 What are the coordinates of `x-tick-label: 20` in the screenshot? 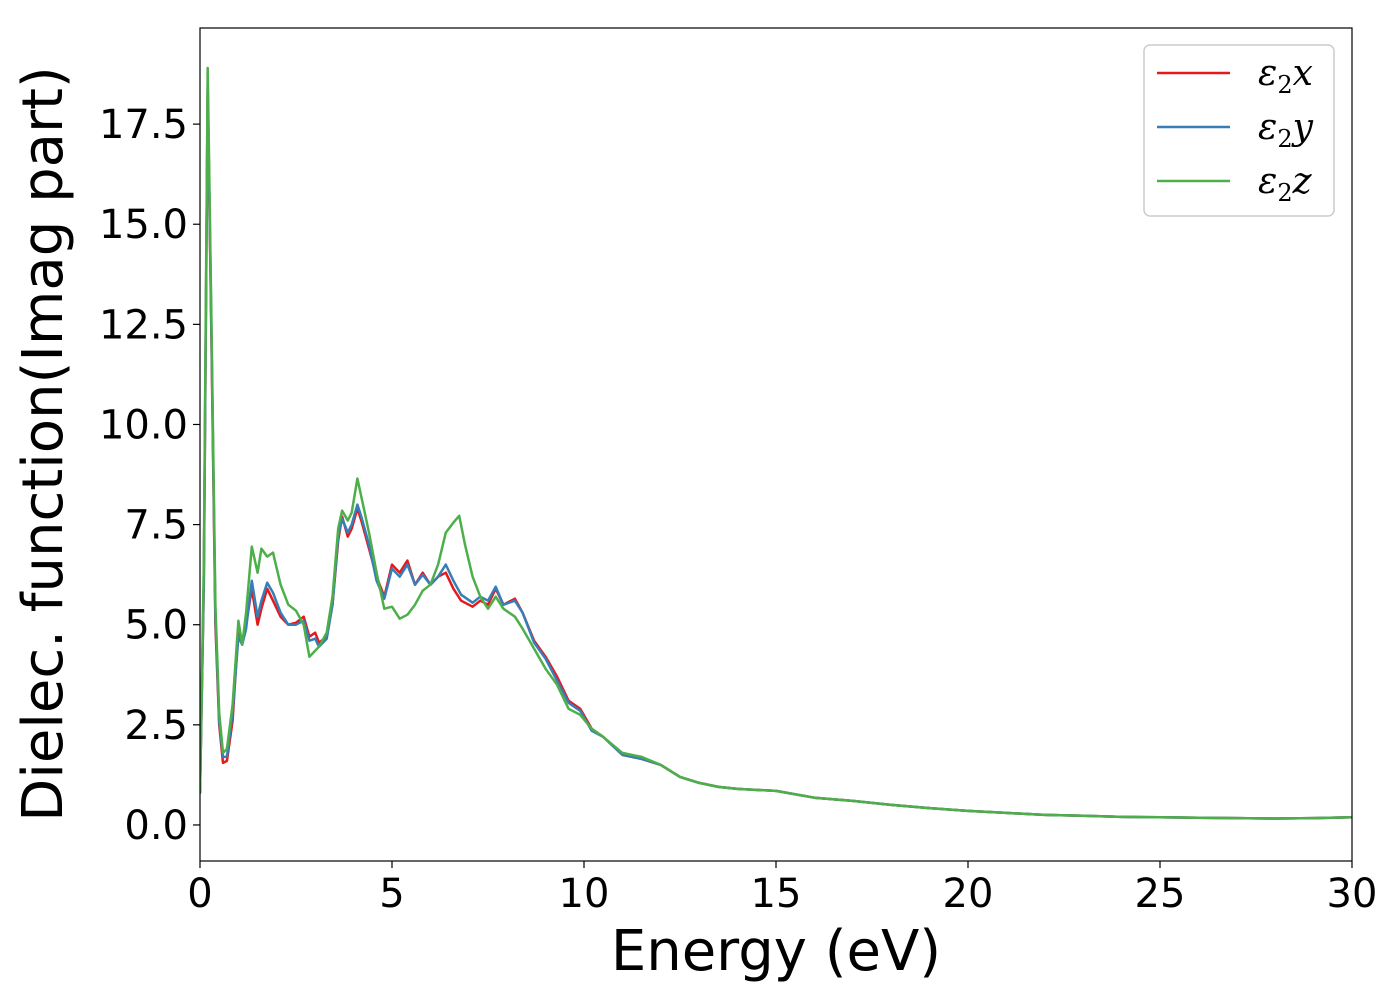 It's located at (968, 894).